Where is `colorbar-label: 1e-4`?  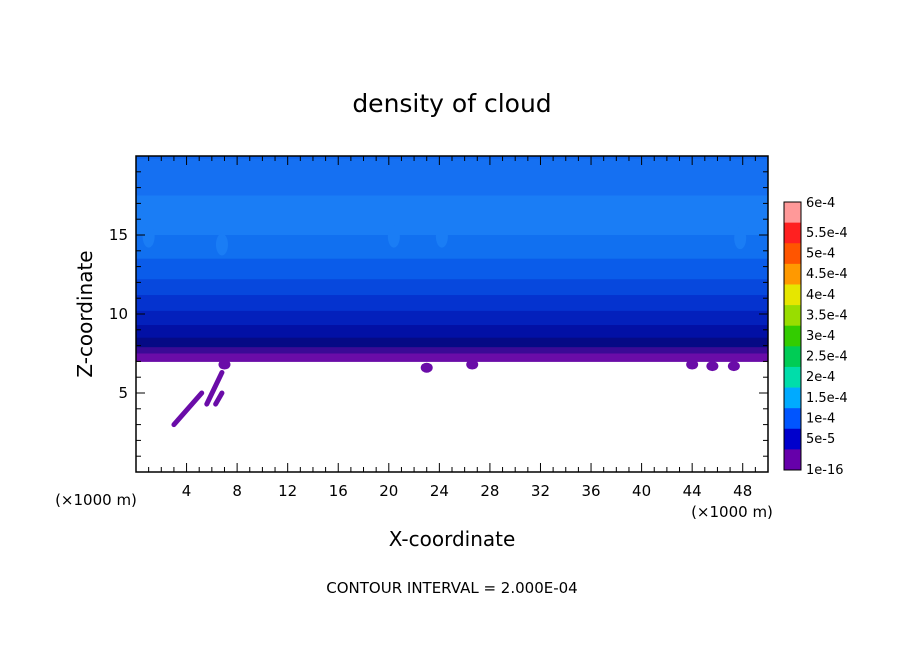
colorbar-label: 1e-4 is located at coordinates (820, 418).